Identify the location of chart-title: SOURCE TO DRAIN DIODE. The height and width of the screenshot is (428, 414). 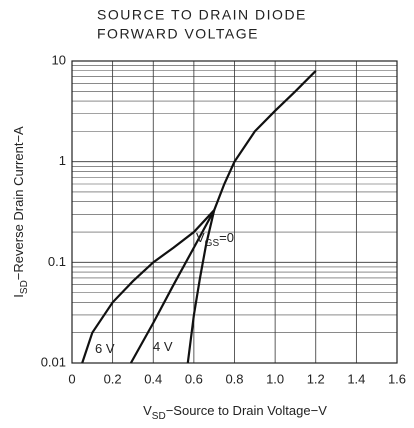
(202, 15).